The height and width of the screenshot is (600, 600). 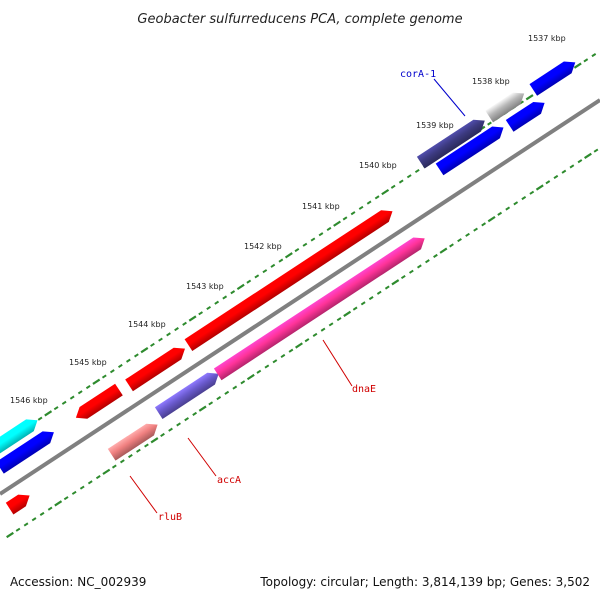 What do you see at coordinates (147, 324) in the screenshot?
I see `tick-label-1544: 1544 kbp` at bounding box center [147, 324].